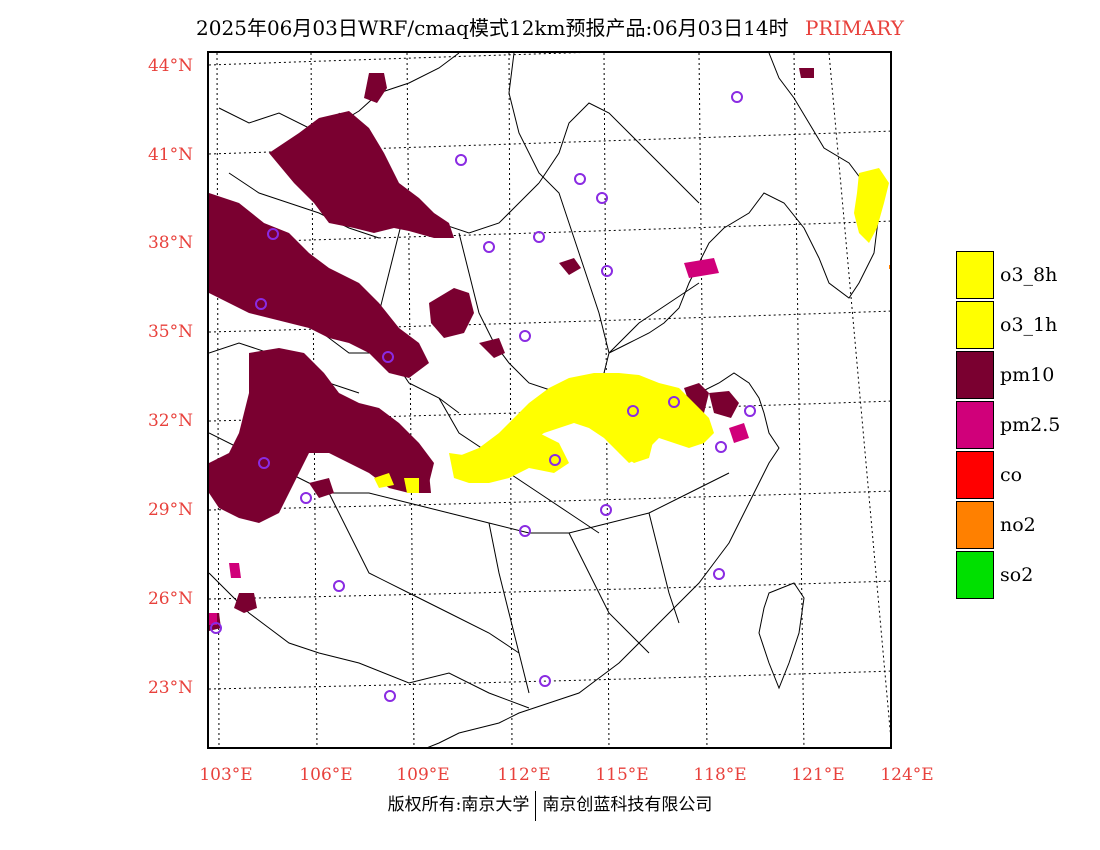 The width and height of the screenshot is (1100, 850). I want to click on legend-item-pm25: pm2.5, so click(1026, 425).